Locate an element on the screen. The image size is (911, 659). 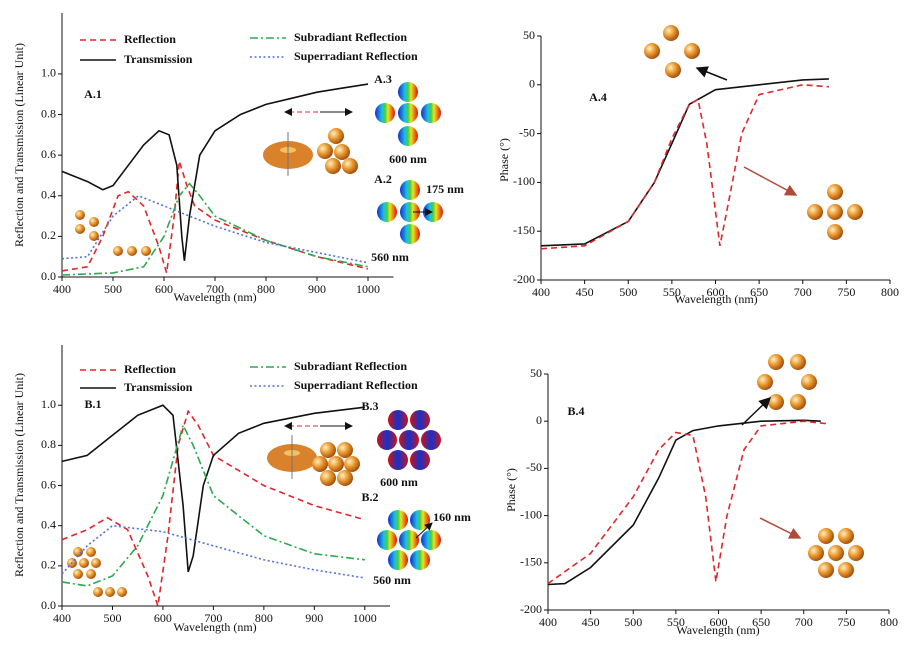
annotation: B.4 is located at coordinates (575, 411).